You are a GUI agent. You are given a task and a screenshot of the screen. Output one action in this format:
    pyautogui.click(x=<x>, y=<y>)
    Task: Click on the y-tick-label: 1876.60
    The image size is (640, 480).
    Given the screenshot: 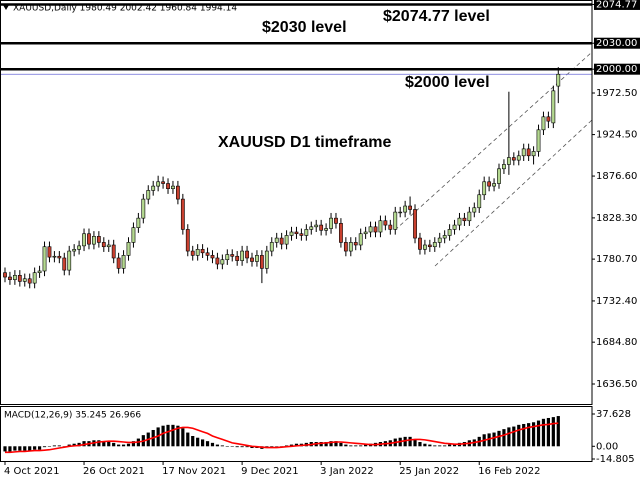 What is the action you would take?
    pyautogui.click(x=616, y=176)
    